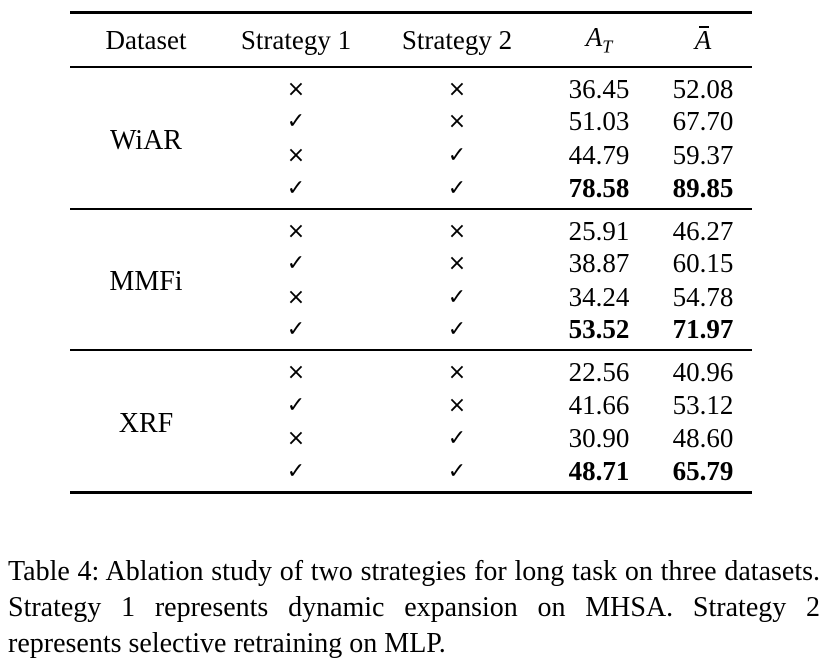  I want to click on header-a-bar: A, so click(703, 40).